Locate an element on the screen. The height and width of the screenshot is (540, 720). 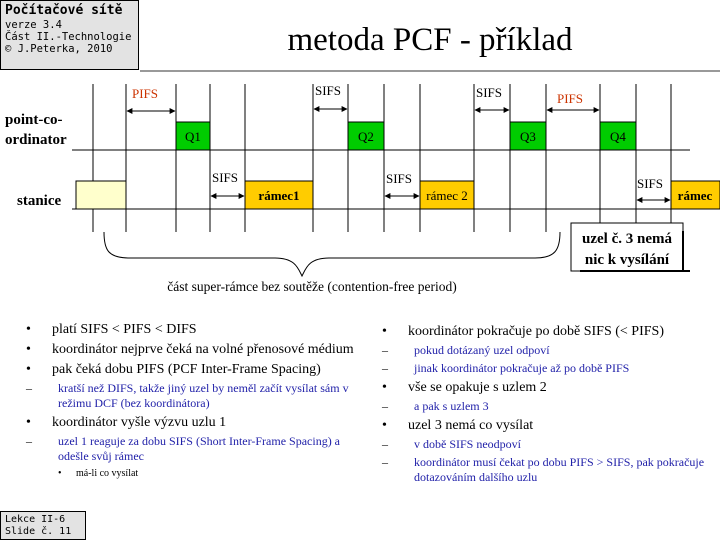
callout-text-line2: nic k vysílání is located at coordinates (627, 260).